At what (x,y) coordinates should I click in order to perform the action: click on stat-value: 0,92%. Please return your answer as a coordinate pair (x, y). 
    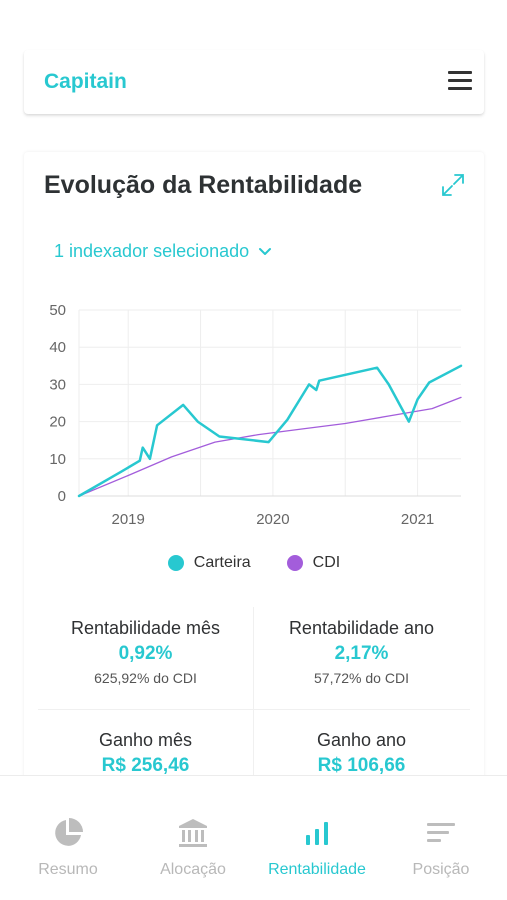
    Looking at the image, I should click on (145, 653).